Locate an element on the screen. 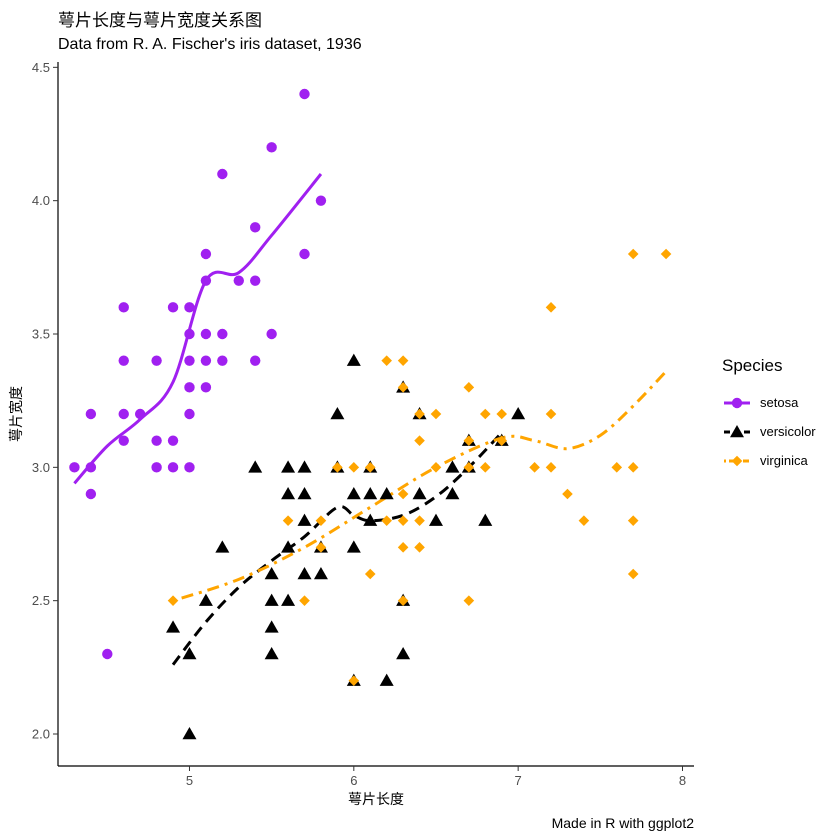 The height and width of the screenshot is (840, 840). y-tick-label: 4.5 is located at coordinates (41, 67).